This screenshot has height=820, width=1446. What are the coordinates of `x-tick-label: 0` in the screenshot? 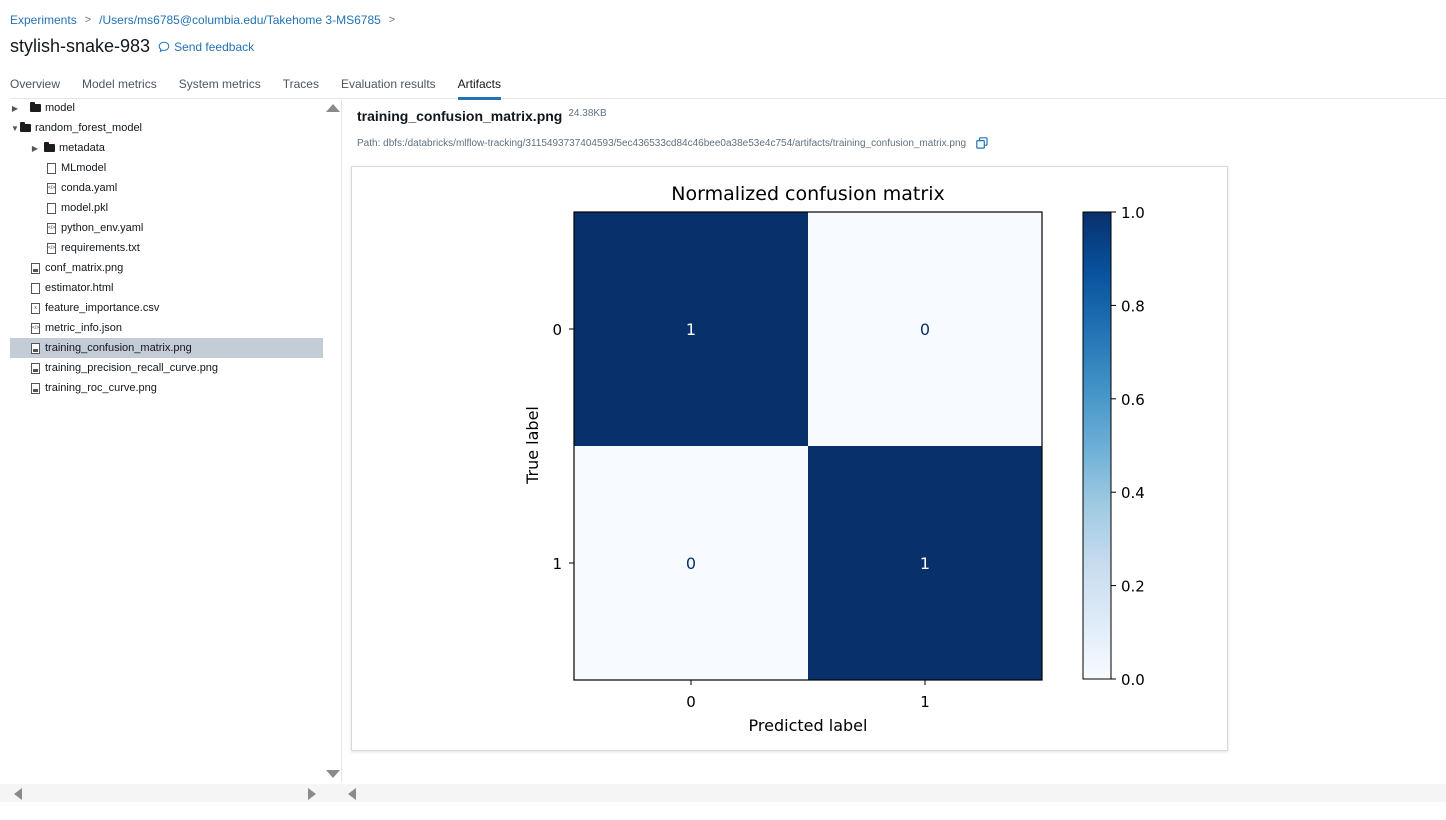 It's located at (691, 702).